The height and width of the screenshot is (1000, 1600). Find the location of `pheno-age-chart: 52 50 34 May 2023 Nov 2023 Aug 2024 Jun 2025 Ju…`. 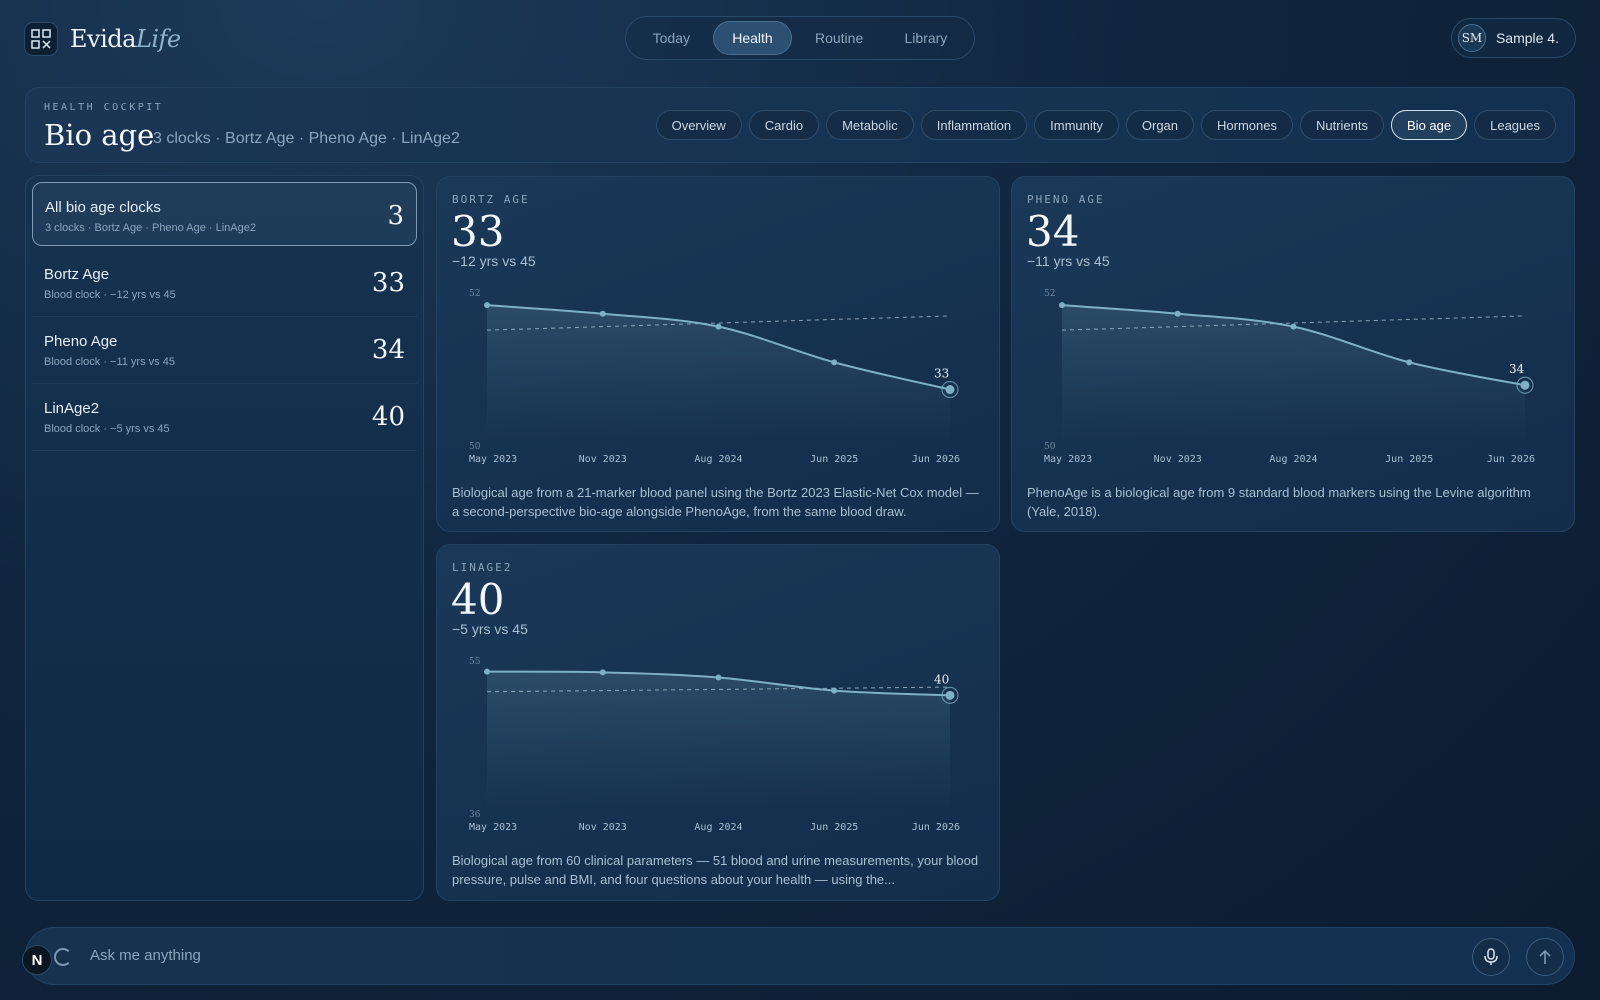

pheno-age-chart: 52 50 34 May 2023 Nov 2023 Aug 2024 Jun 2025 Ju… is located at coordinates (1289, 377).